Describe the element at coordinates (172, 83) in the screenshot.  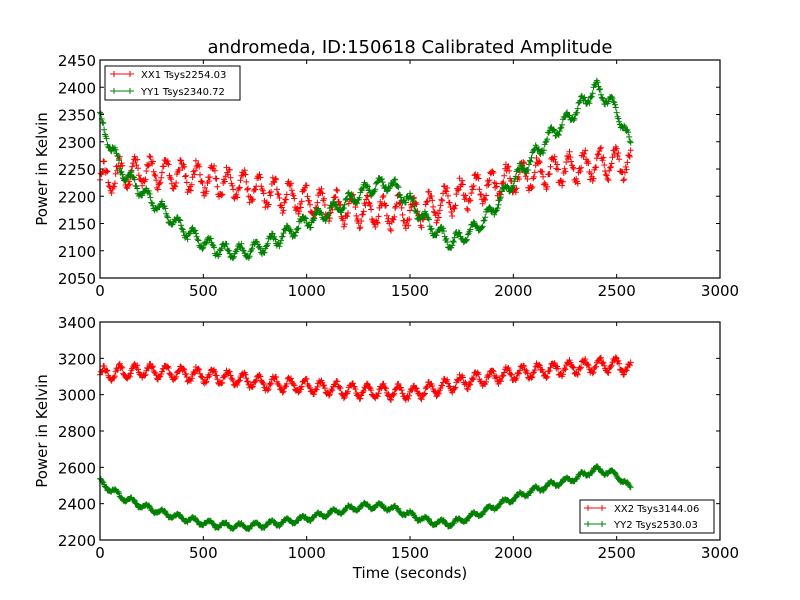
I see `top-legend: XX1 Tsys2254.03 YY1 Tsys2340.72` at that location.